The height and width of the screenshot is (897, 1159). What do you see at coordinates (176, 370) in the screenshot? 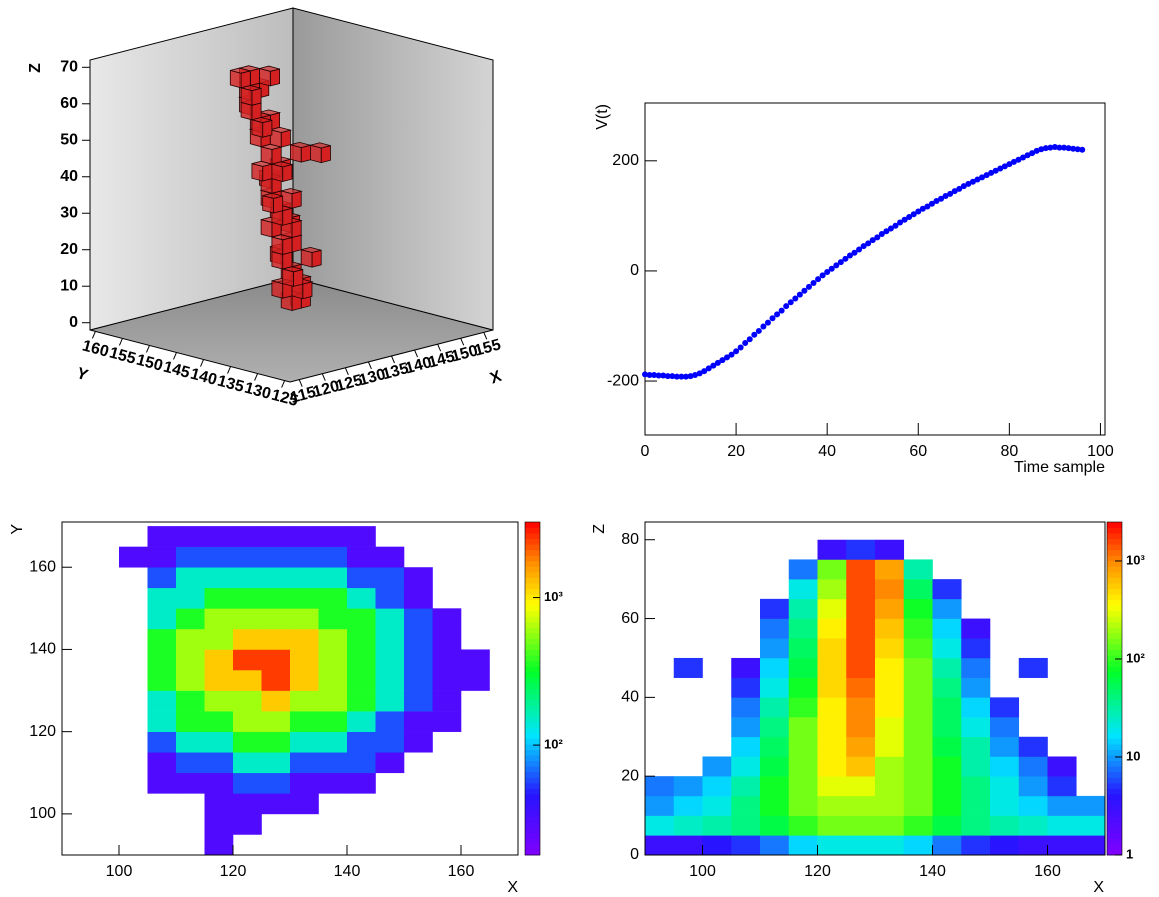
I see `y-tick-label: 145` at bounding box center [176, 370].